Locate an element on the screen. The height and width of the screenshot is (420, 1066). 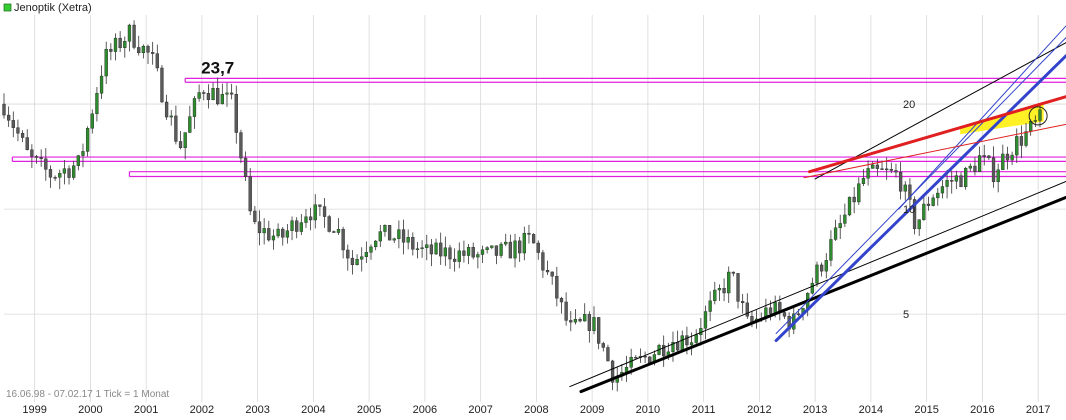
chart-title: Jenoptik (Xetra) is located at coordinates (53, 8).